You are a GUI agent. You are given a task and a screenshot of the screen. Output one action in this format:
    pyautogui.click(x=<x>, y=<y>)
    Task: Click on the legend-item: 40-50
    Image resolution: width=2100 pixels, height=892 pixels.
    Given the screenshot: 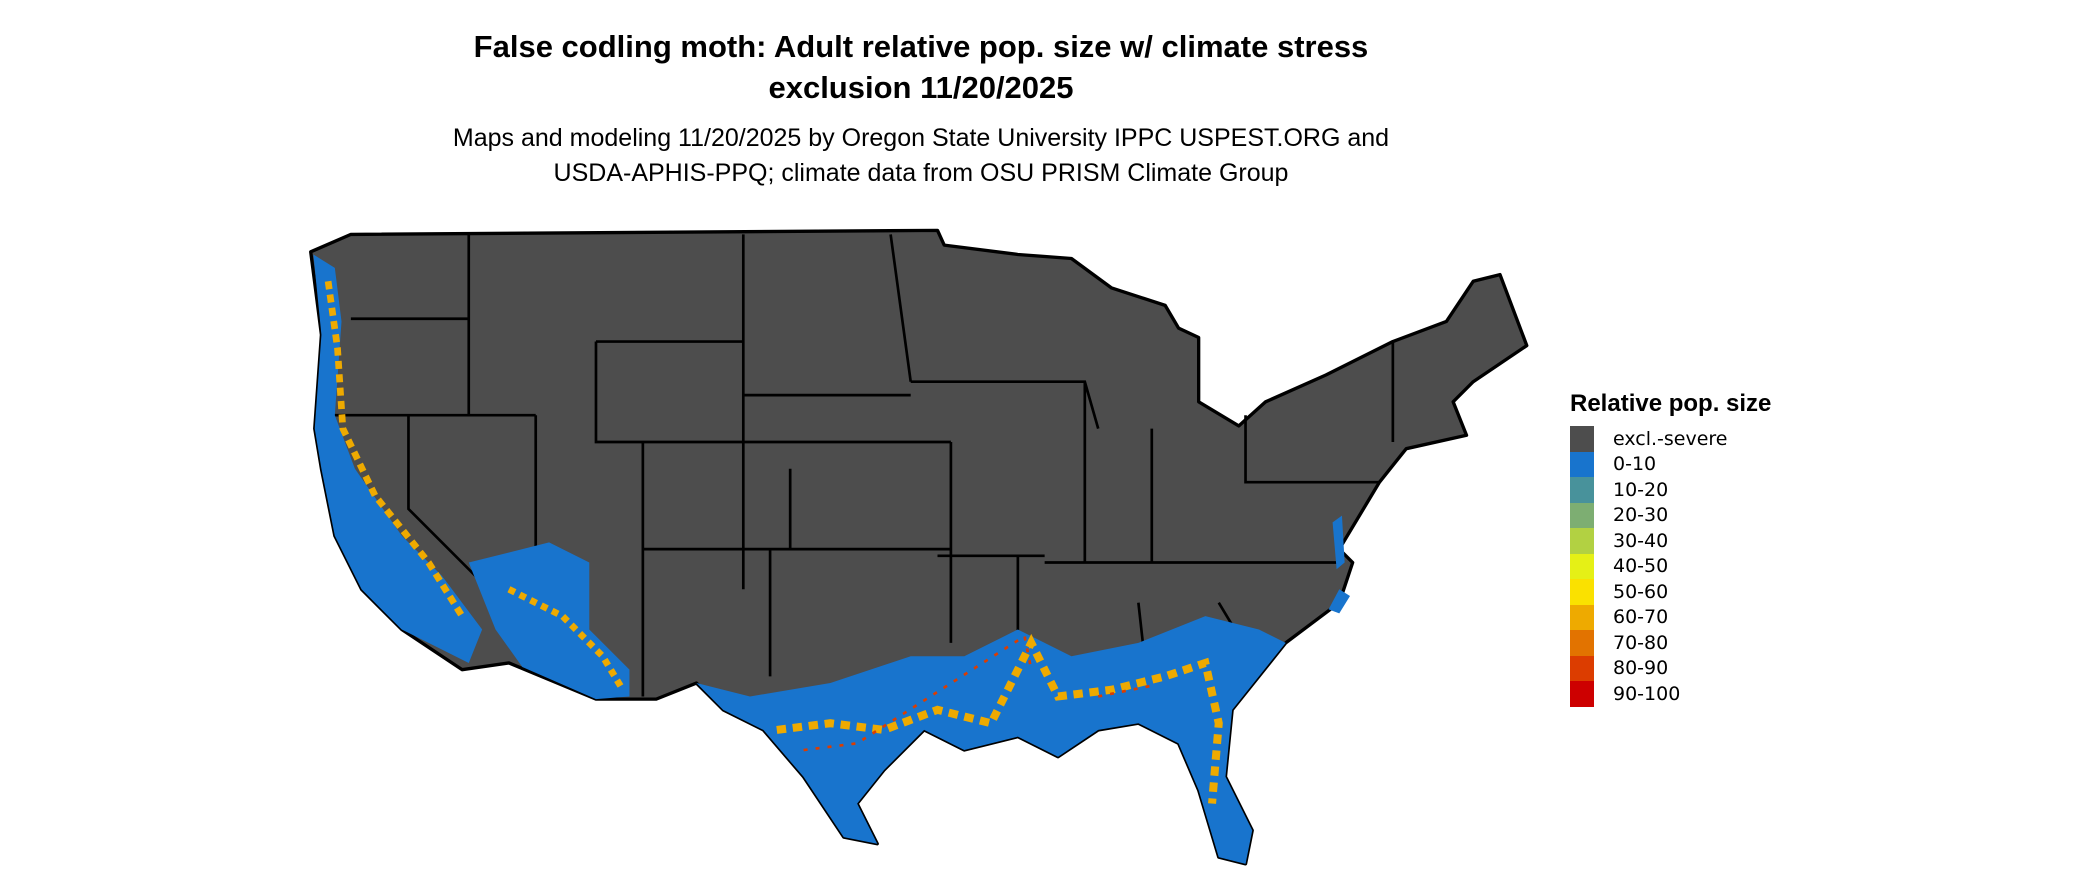 What is the action you would take?
    pyautogui.click(x=1670, y=566)
    